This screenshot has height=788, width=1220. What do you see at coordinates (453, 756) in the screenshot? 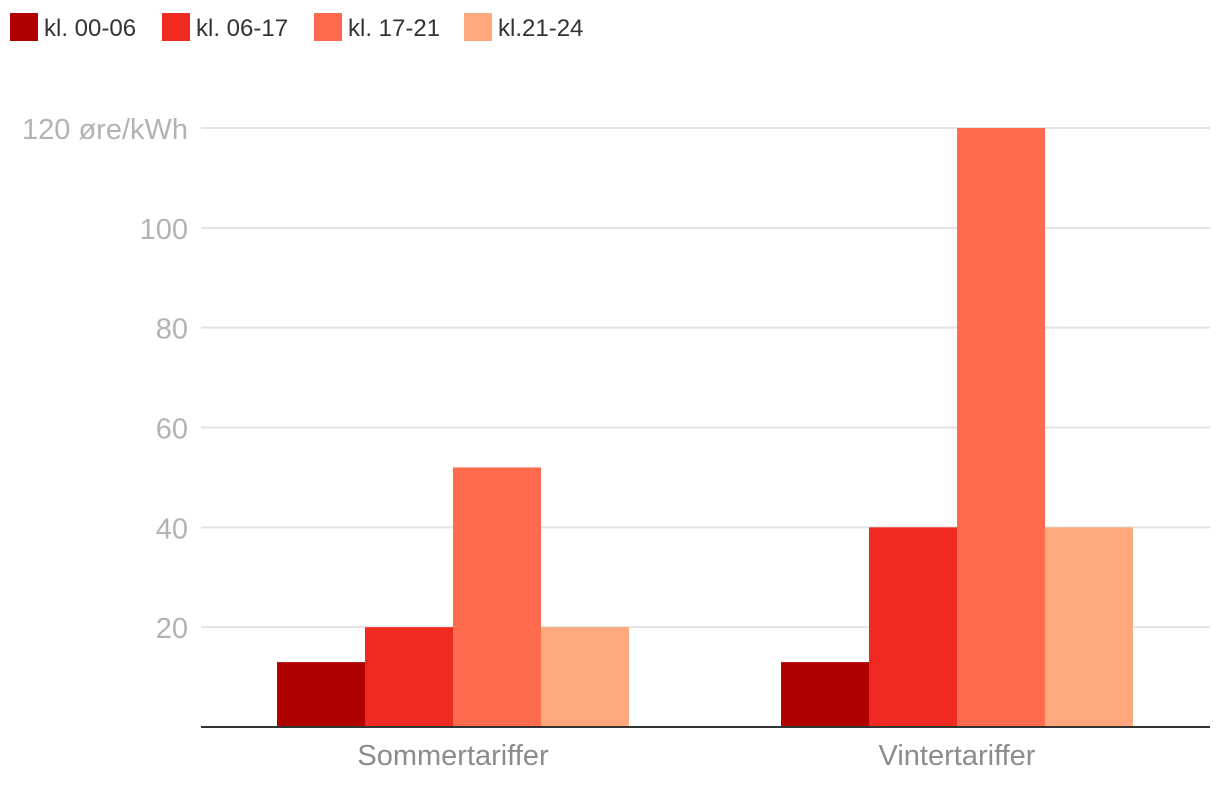
I see `x-tick-label: Sommertariffer` at bounding box center [453, 756].